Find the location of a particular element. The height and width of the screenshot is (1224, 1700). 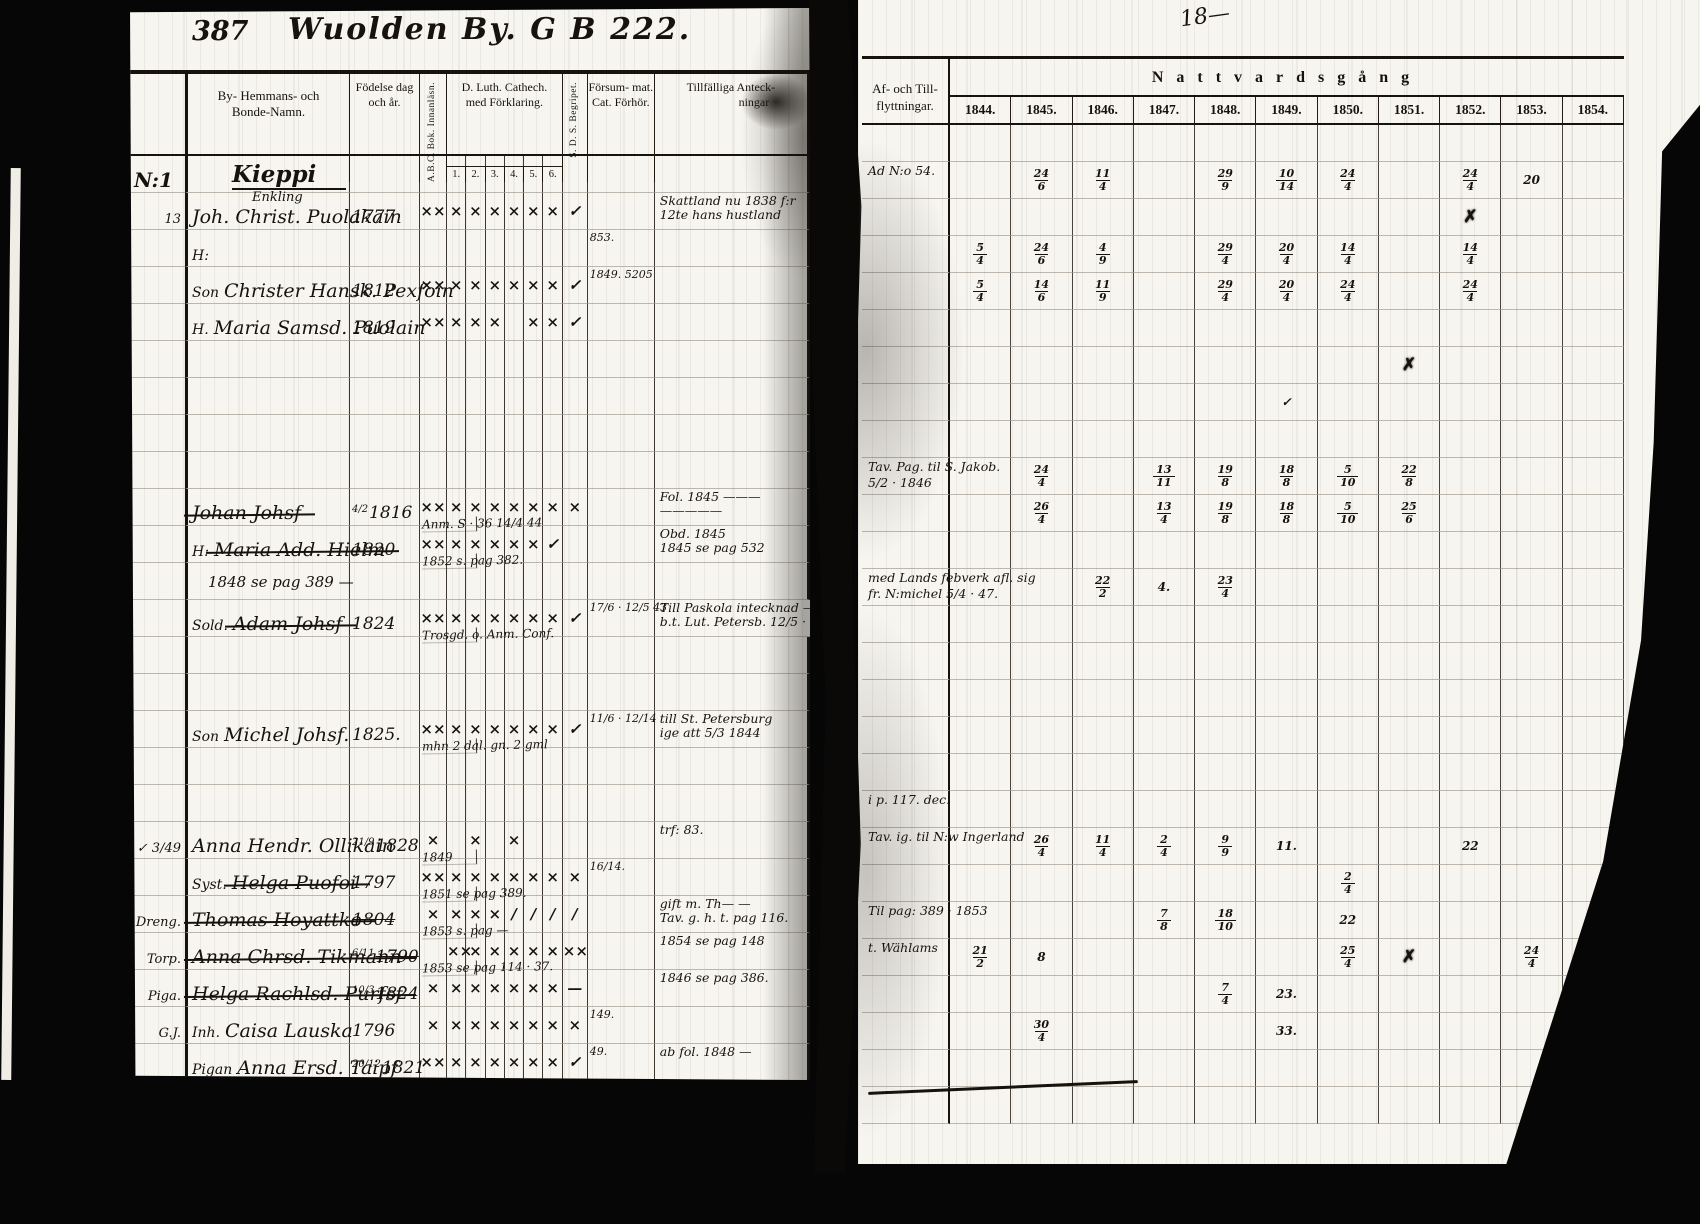

communion-month: 2 is located at coordinates (1102, 592).